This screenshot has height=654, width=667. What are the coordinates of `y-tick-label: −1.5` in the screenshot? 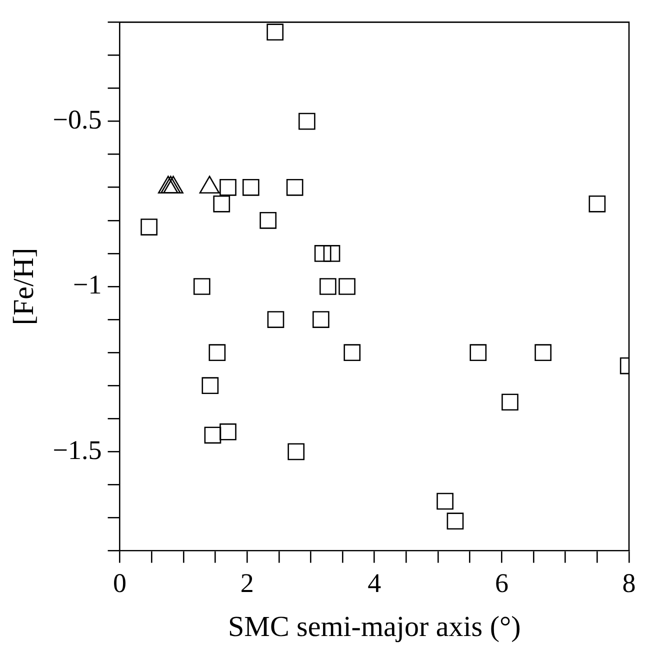 It's located at (77, 449).